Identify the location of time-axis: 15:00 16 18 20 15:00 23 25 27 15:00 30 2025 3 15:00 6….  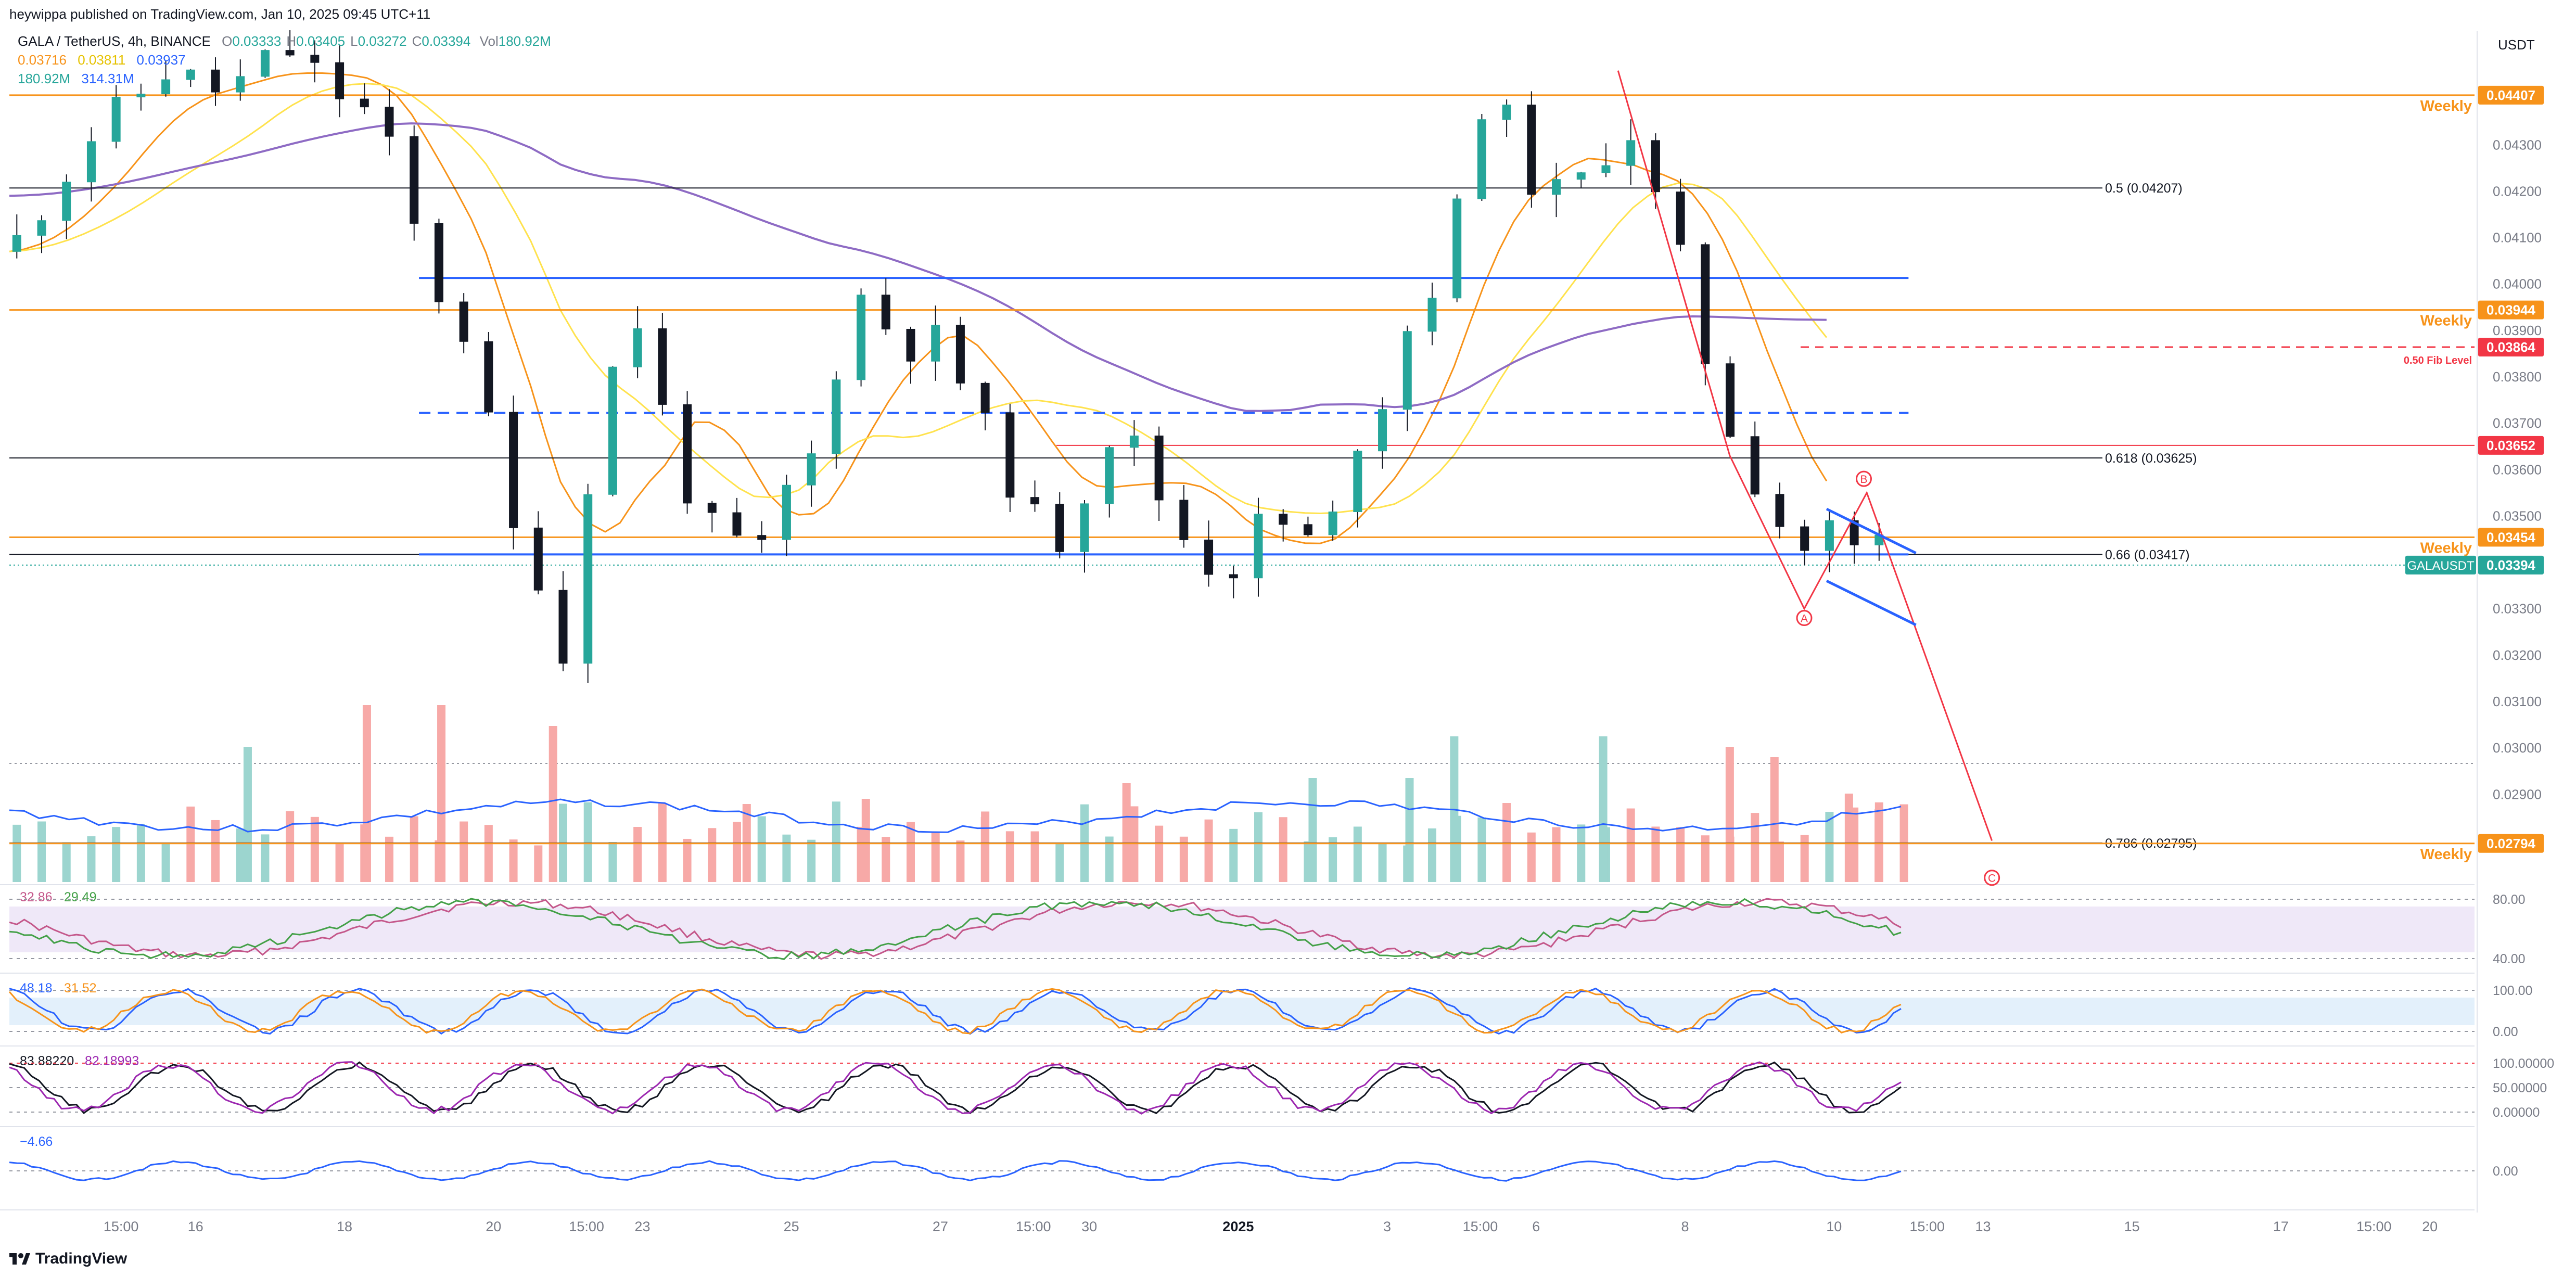
(1271, 1226).